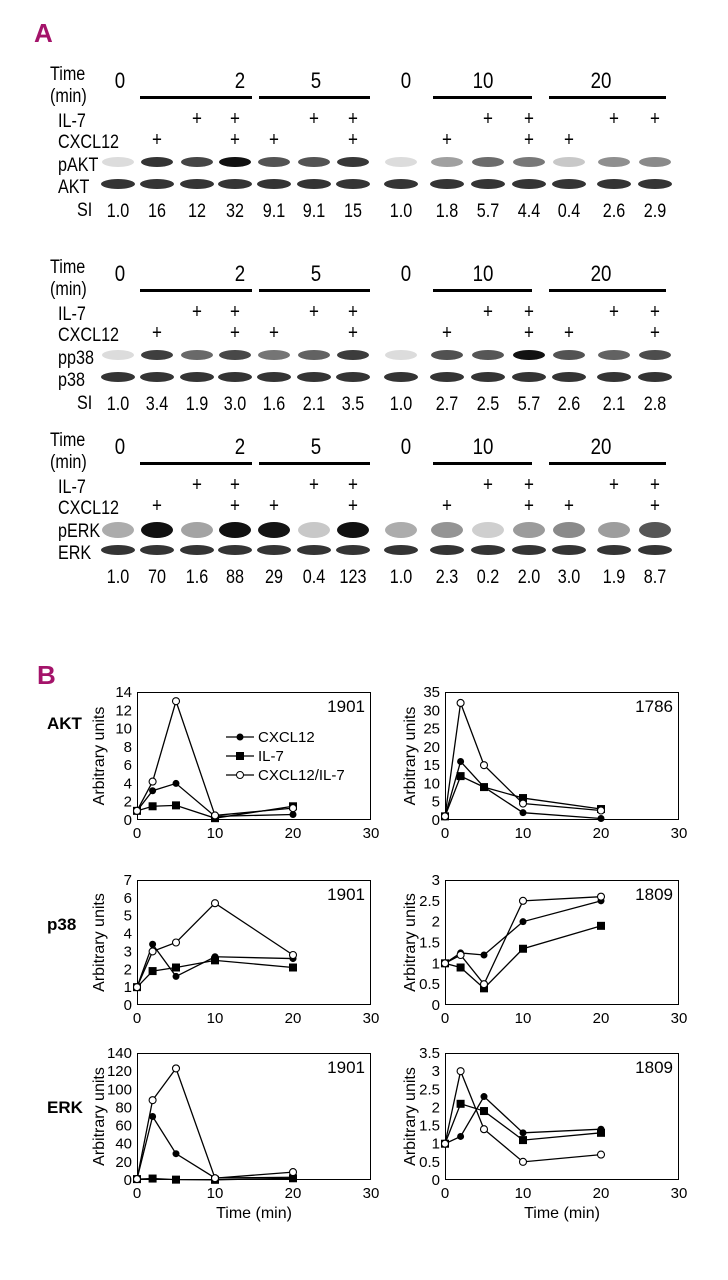 This screenshot has height=1280, width=728. I want to click on phospho-row-label: pERK, so click(79, 531).